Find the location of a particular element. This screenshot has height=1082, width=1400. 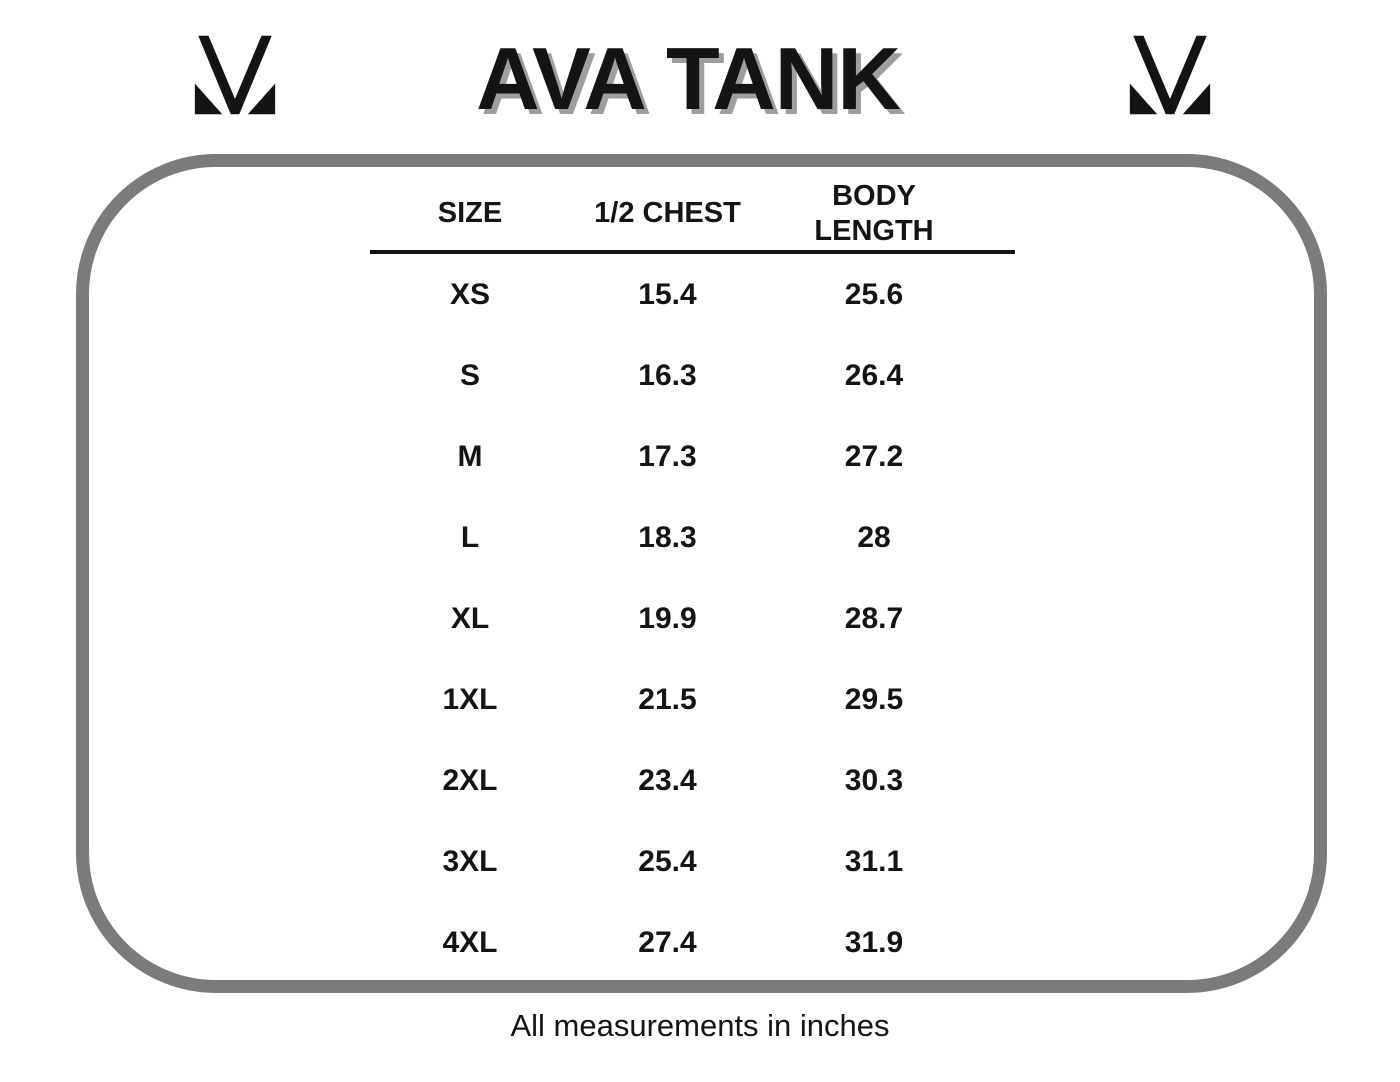

table-row: 2XL 23.4 30.3 is located at coordinates (692, 780).